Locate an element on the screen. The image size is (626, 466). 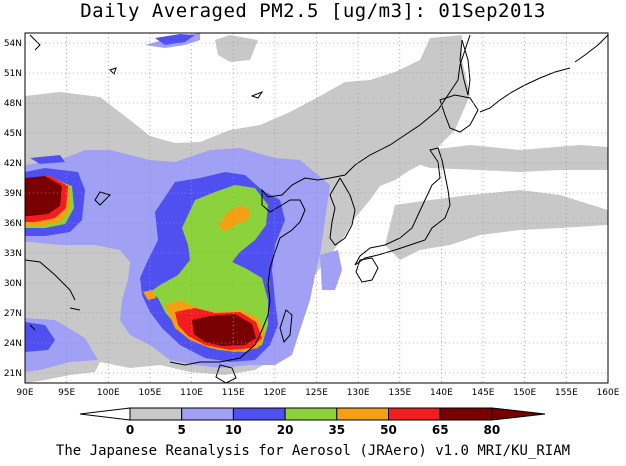
lon-tick-label: 150E is located at coordinates (524, 393).